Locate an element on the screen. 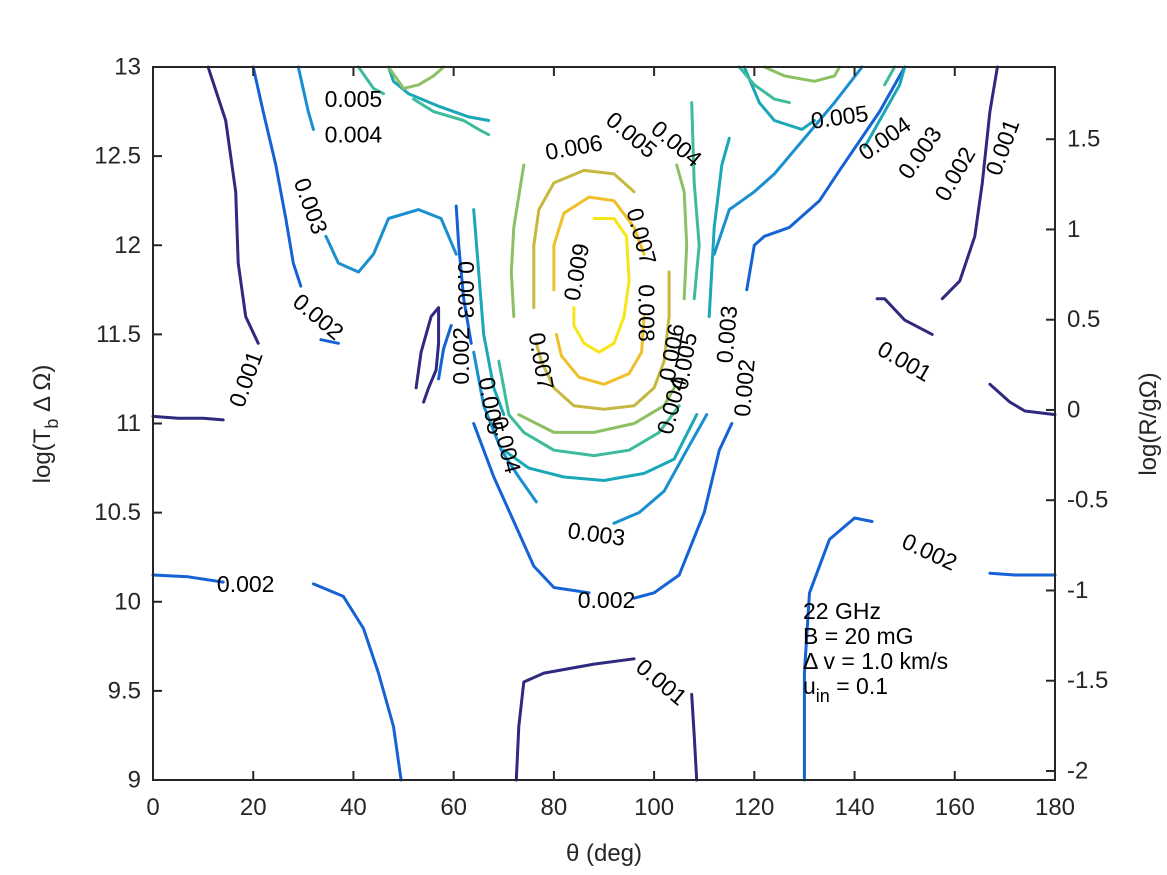  left-y-tick-label: 9.5 is located at coordinates (124, 690).